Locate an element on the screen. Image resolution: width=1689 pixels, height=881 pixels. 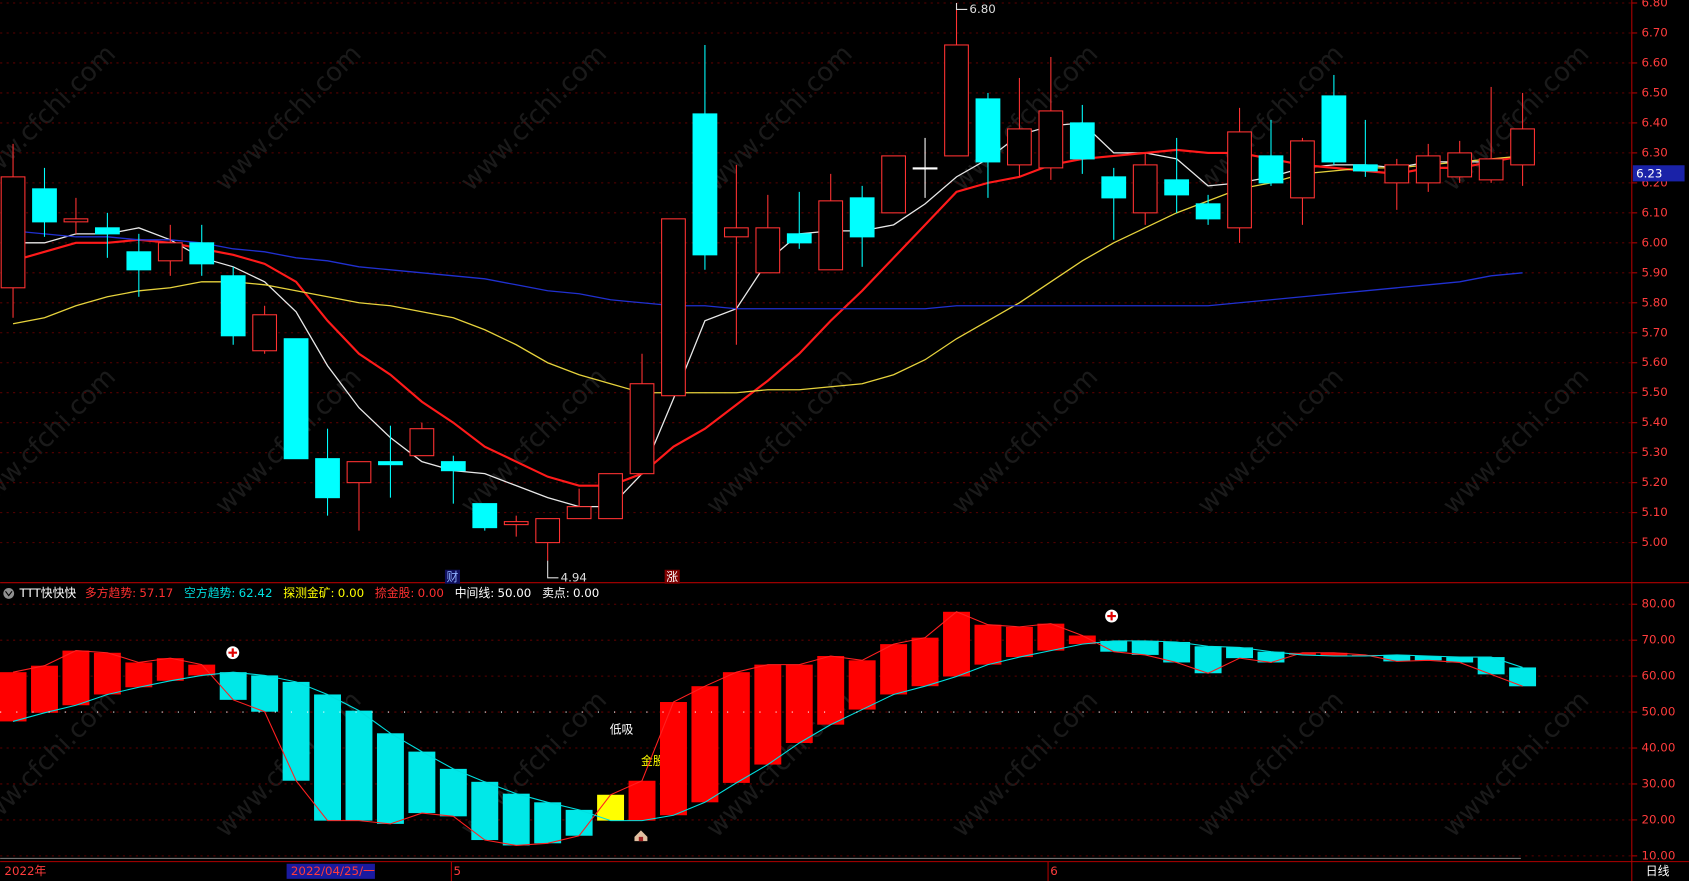
indicator-value: 57.17 is located at coordinates (156, 593).